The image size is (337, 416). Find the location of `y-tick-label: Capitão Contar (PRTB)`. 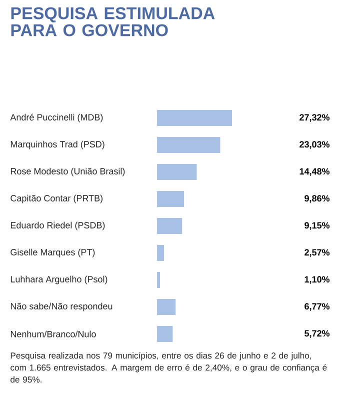

y-tick-label: Capitão Contar (PRTB) is located at coordinates (56, 199).